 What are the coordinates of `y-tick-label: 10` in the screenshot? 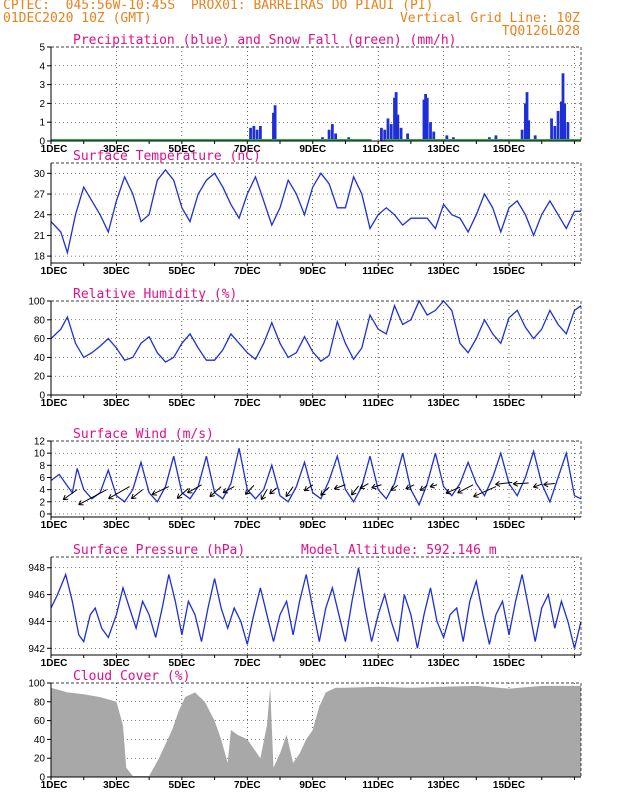 It's located at (40, 454).